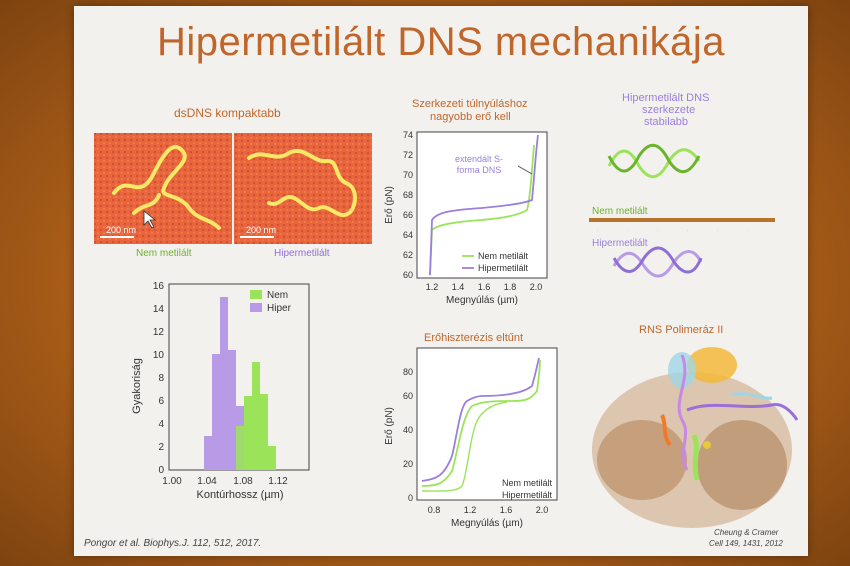 Image resolution: width=850 pixels, height=566 pixels. I want to click on force-legend-nem: Nem metilált, so click(503, 256).